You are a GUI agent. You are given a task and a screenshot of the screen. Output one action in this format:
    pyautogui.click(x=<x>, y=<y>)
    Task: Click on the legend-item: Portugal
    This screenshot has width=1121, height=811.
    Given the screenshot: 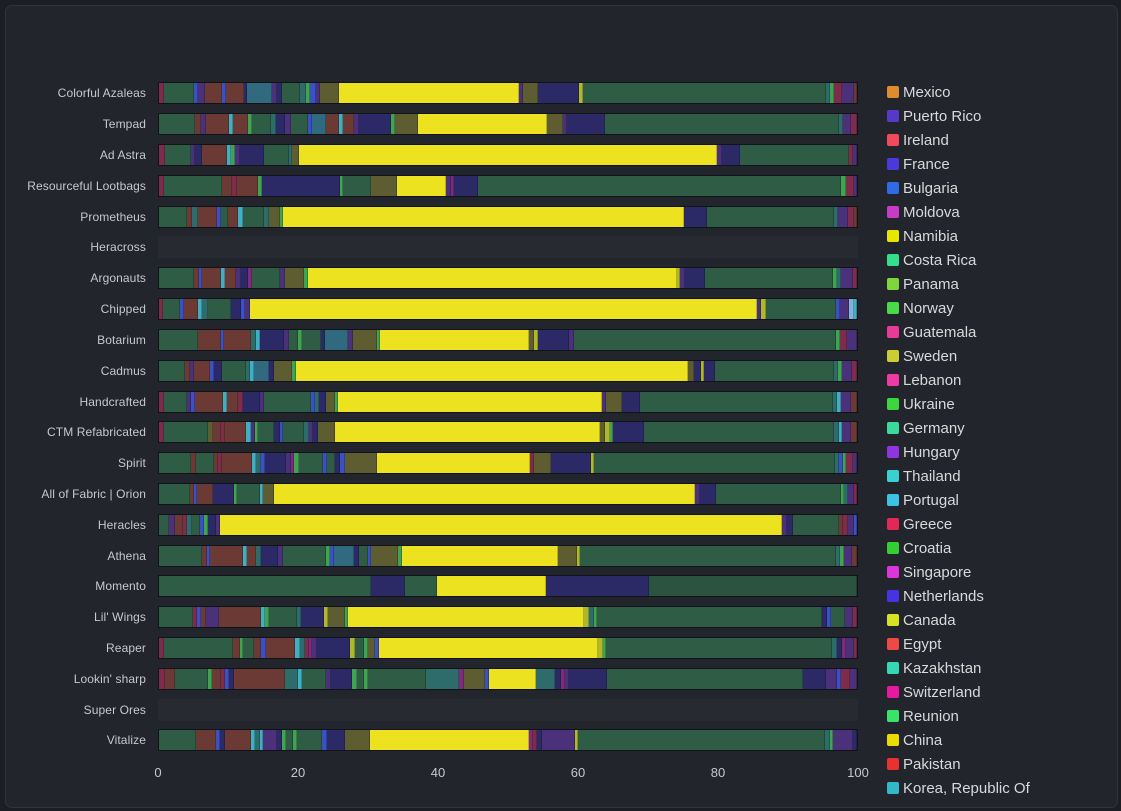 What is the action you would take?
    pyautogui.click(x=1004, y=500)
    